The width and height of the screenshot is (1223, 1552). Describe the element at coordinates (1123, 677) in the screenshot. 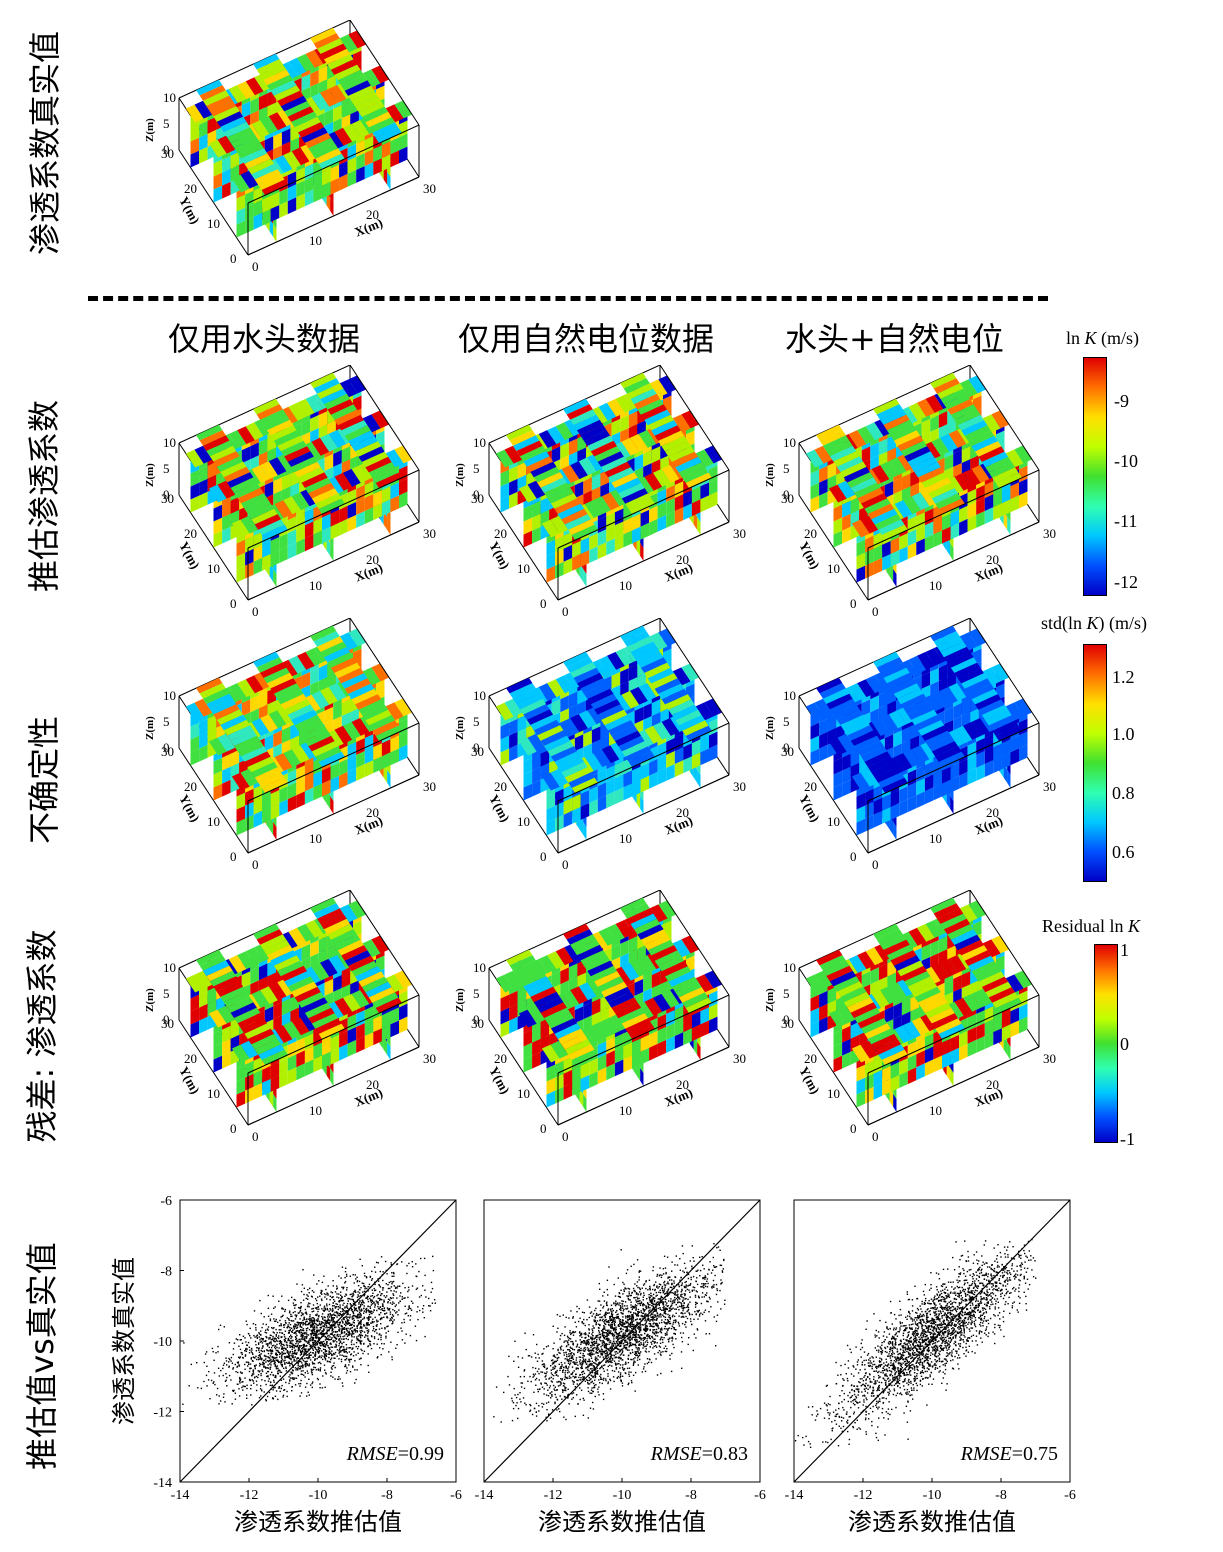

I see `colorbar-tick: 1.2` at that location.